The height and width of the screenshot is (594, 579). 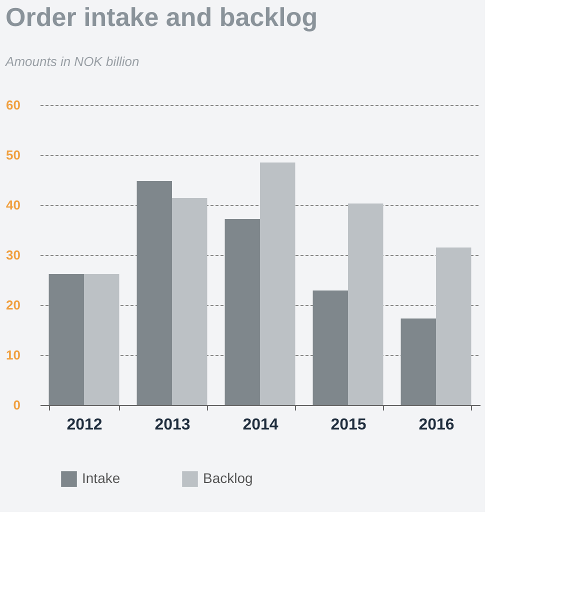 What do you see at coordinates (13, 205) in the screenshot?
I see `y-tick-label: 40` at bounding box center [13, 205].